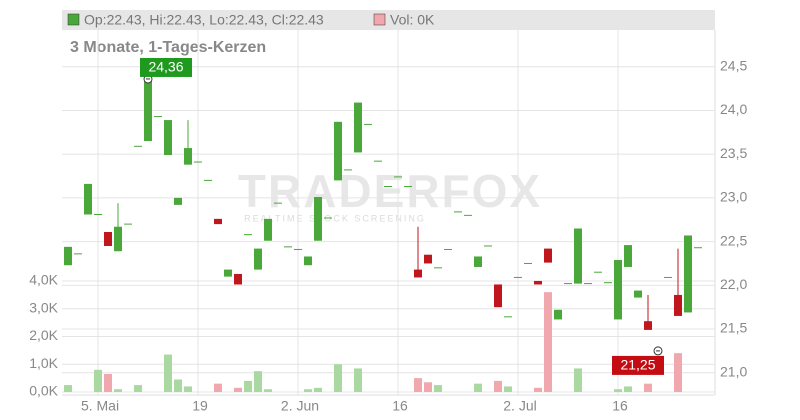  Describe the element at coordinates (733, 153) in the screenshot. I see `y-tick-label: 23,5` at that location.